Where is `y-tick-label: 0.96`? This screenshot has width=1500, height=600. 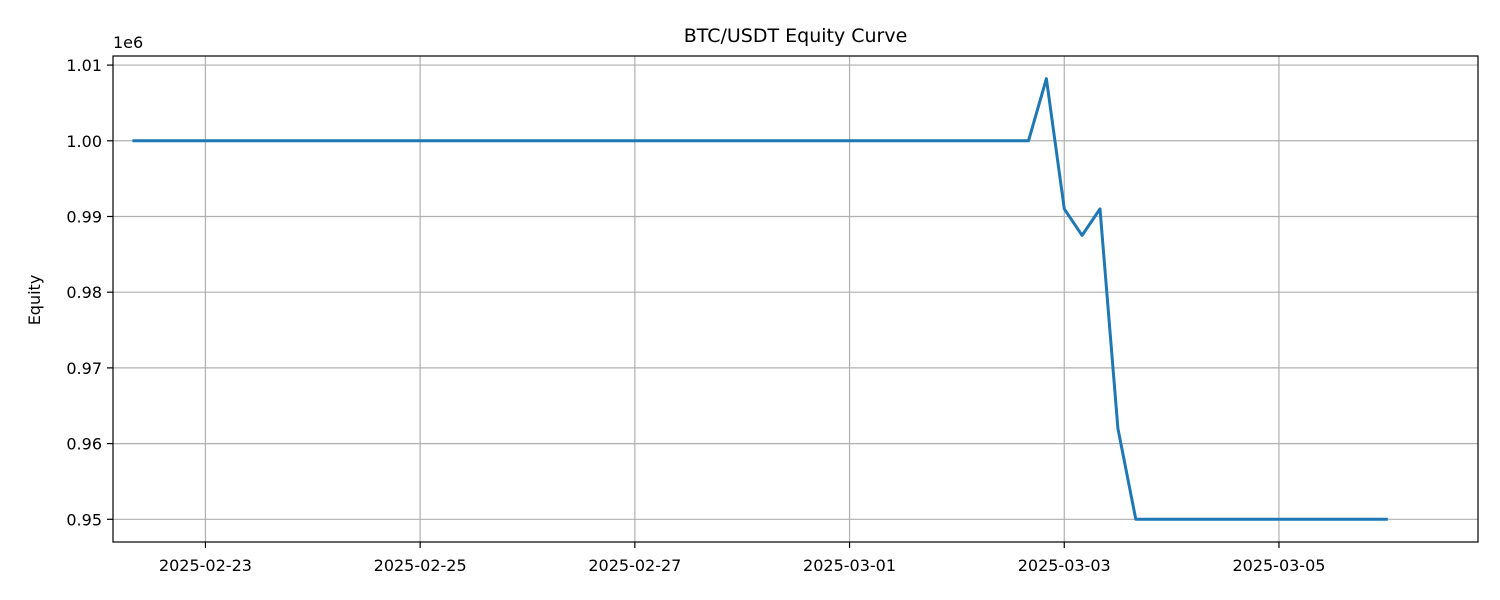 y-tick-label: 0.96 is located at coordinates (84, 444).